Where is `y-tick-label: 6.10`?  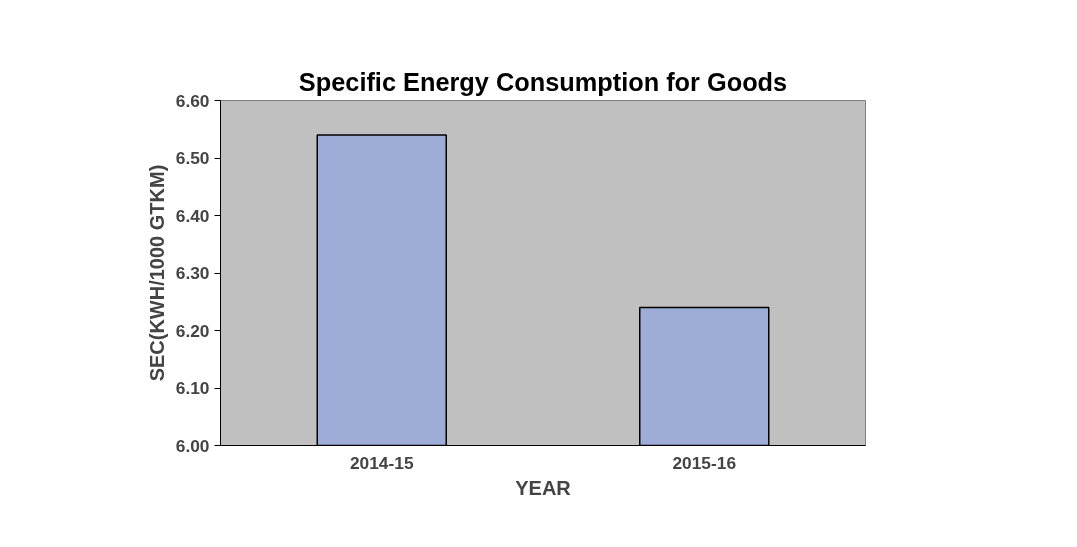 y-tick-label: 6.10 is located at coordinates (192, 388).